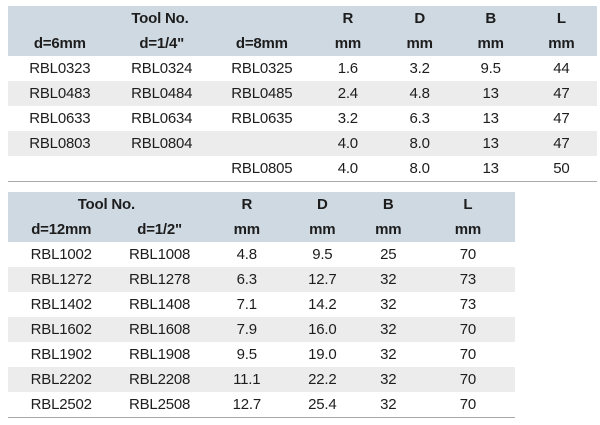  I want to click on table-cell: RBL2202, so click(61, 379).